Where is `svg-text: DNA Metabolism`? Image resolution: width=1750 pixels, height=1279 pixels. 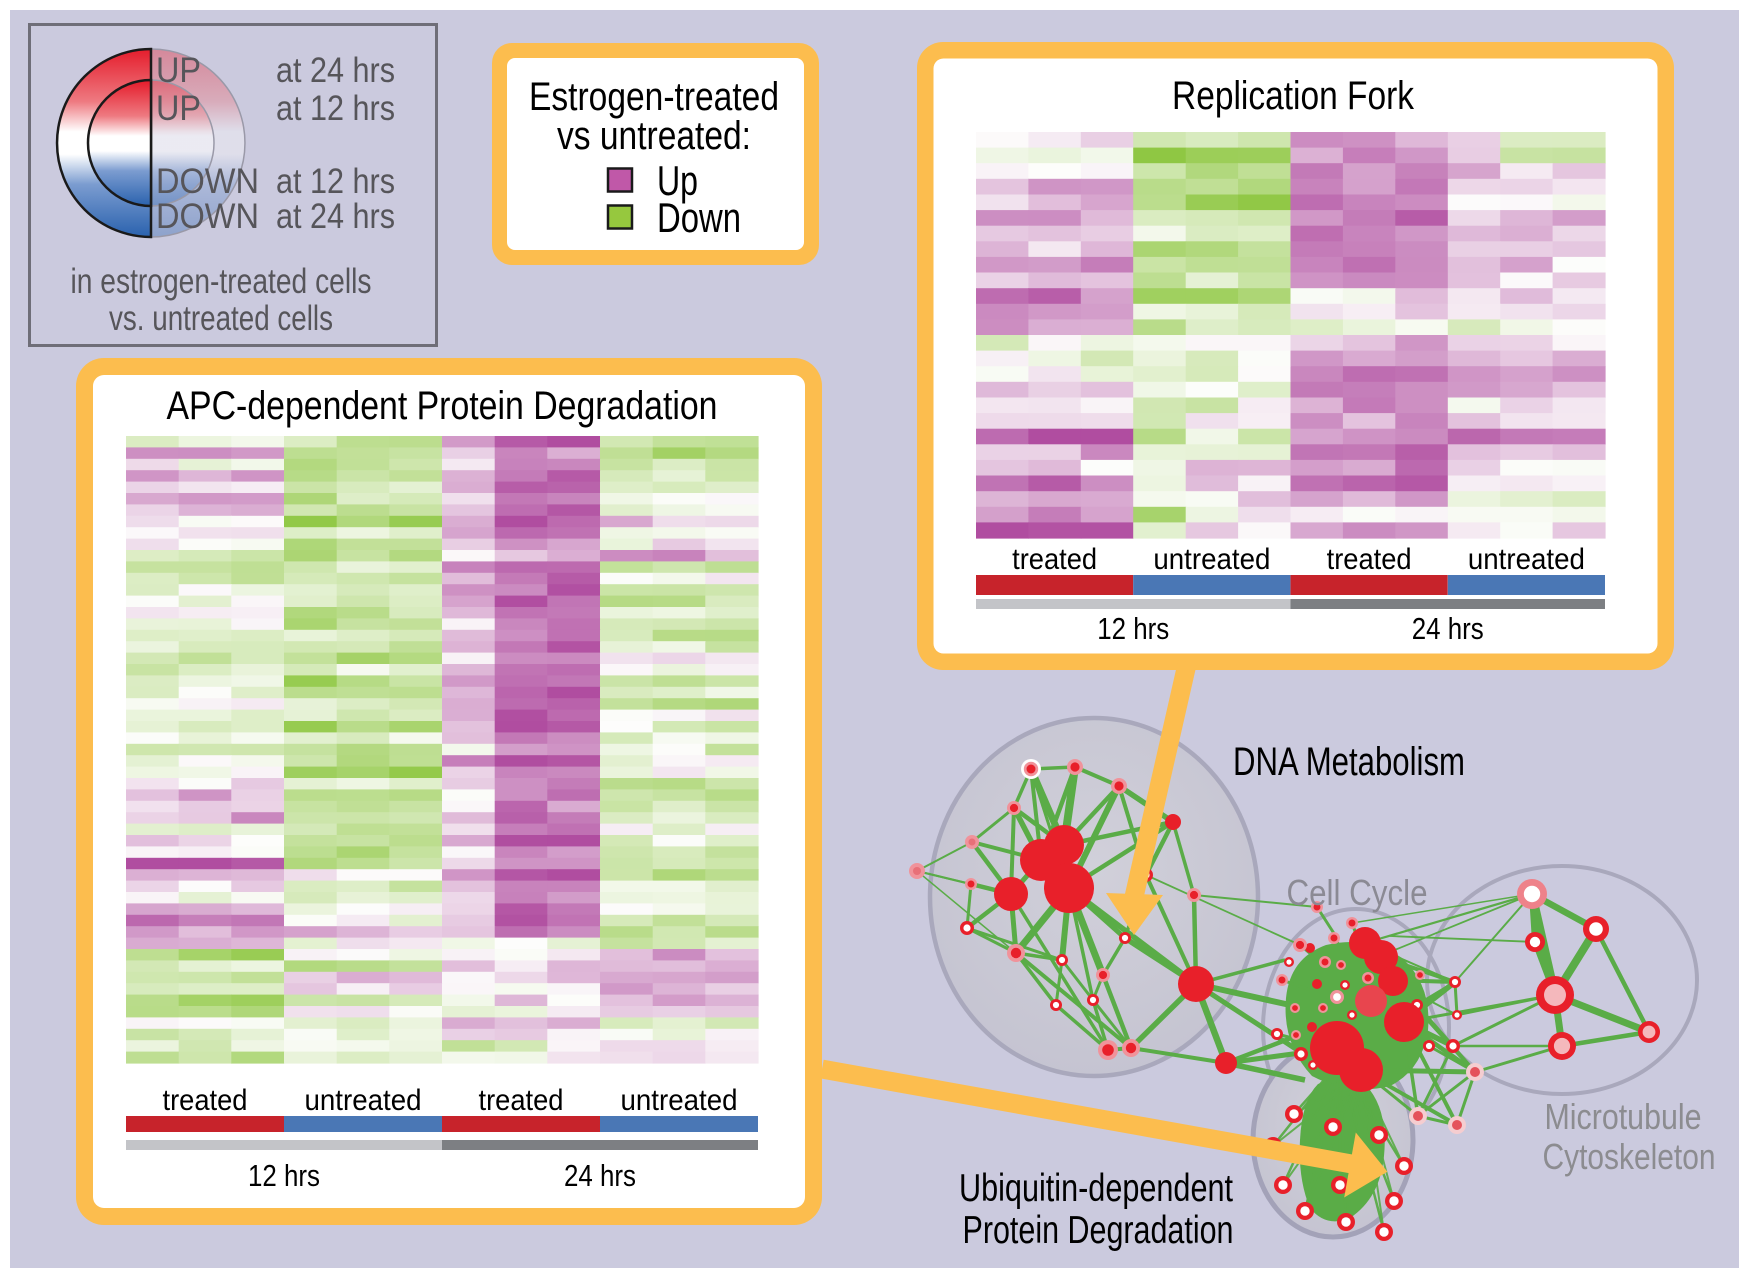
svg-text: DNA Metabolism is located at coordinates (1349, 762).